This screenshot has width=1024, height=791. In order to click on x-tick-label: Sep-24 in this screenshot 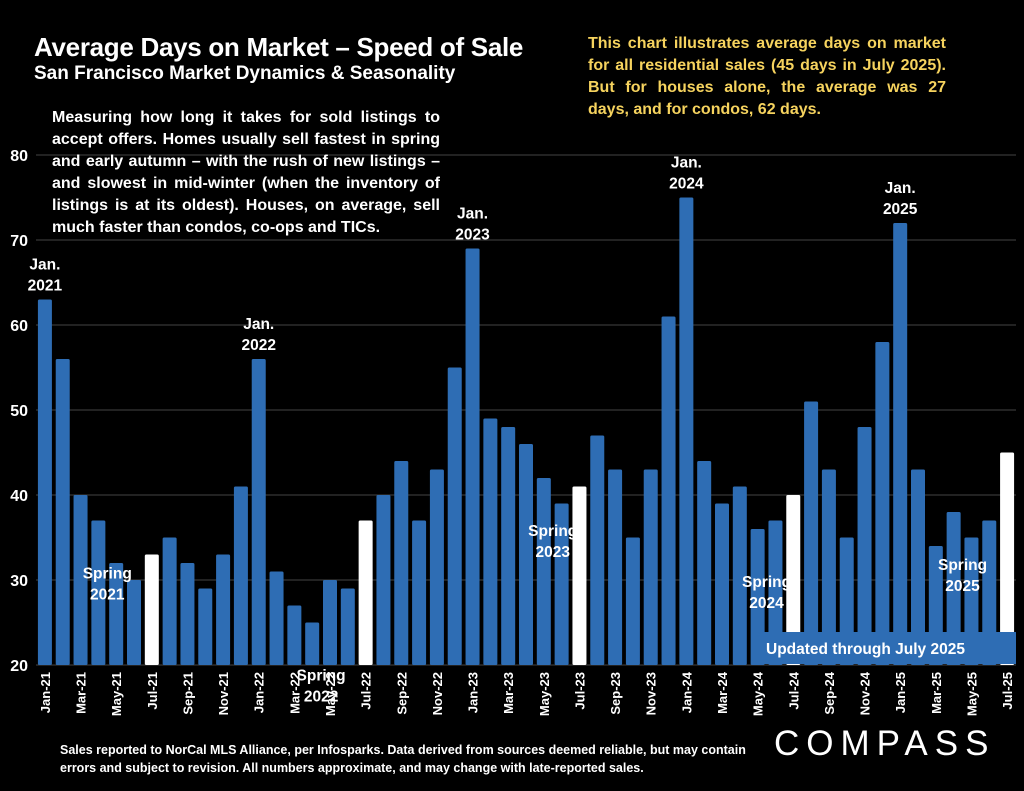, I will do `click(829, 692)`.